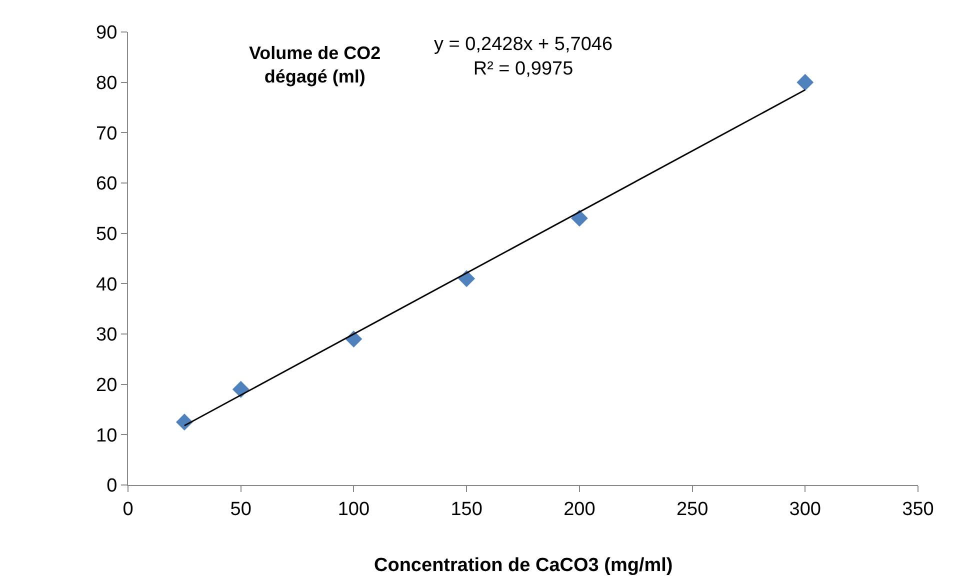  Describe the element at coordinates (315, 64) in the screenshot. I see `y-axis-title: Volume de CO2 dégagé (ml)` at that location.